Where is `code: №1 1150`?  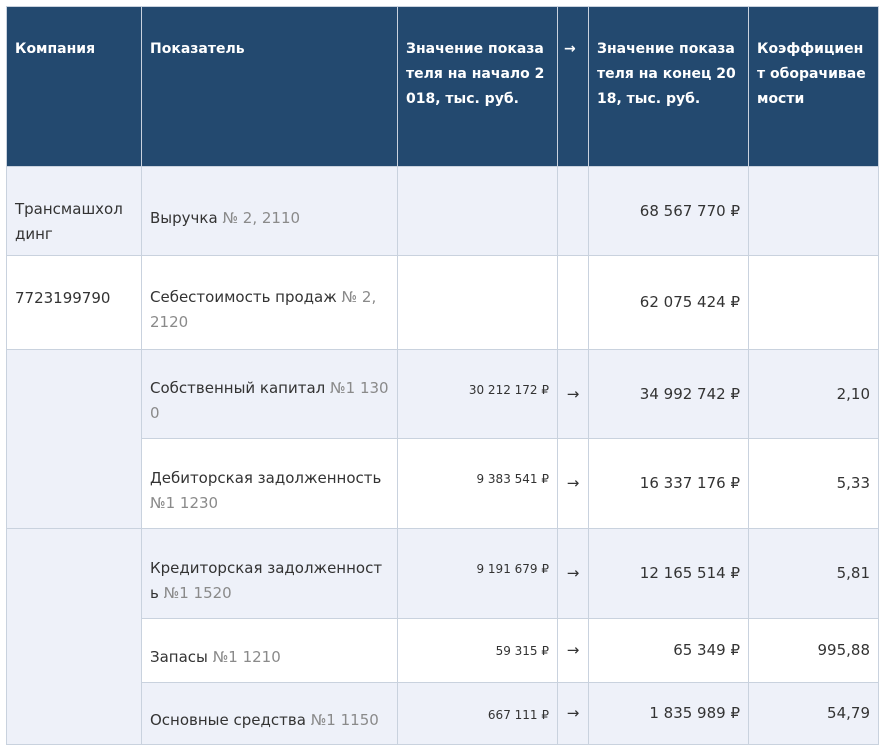 code: №1 1150 is located at coordinates (344, 720).